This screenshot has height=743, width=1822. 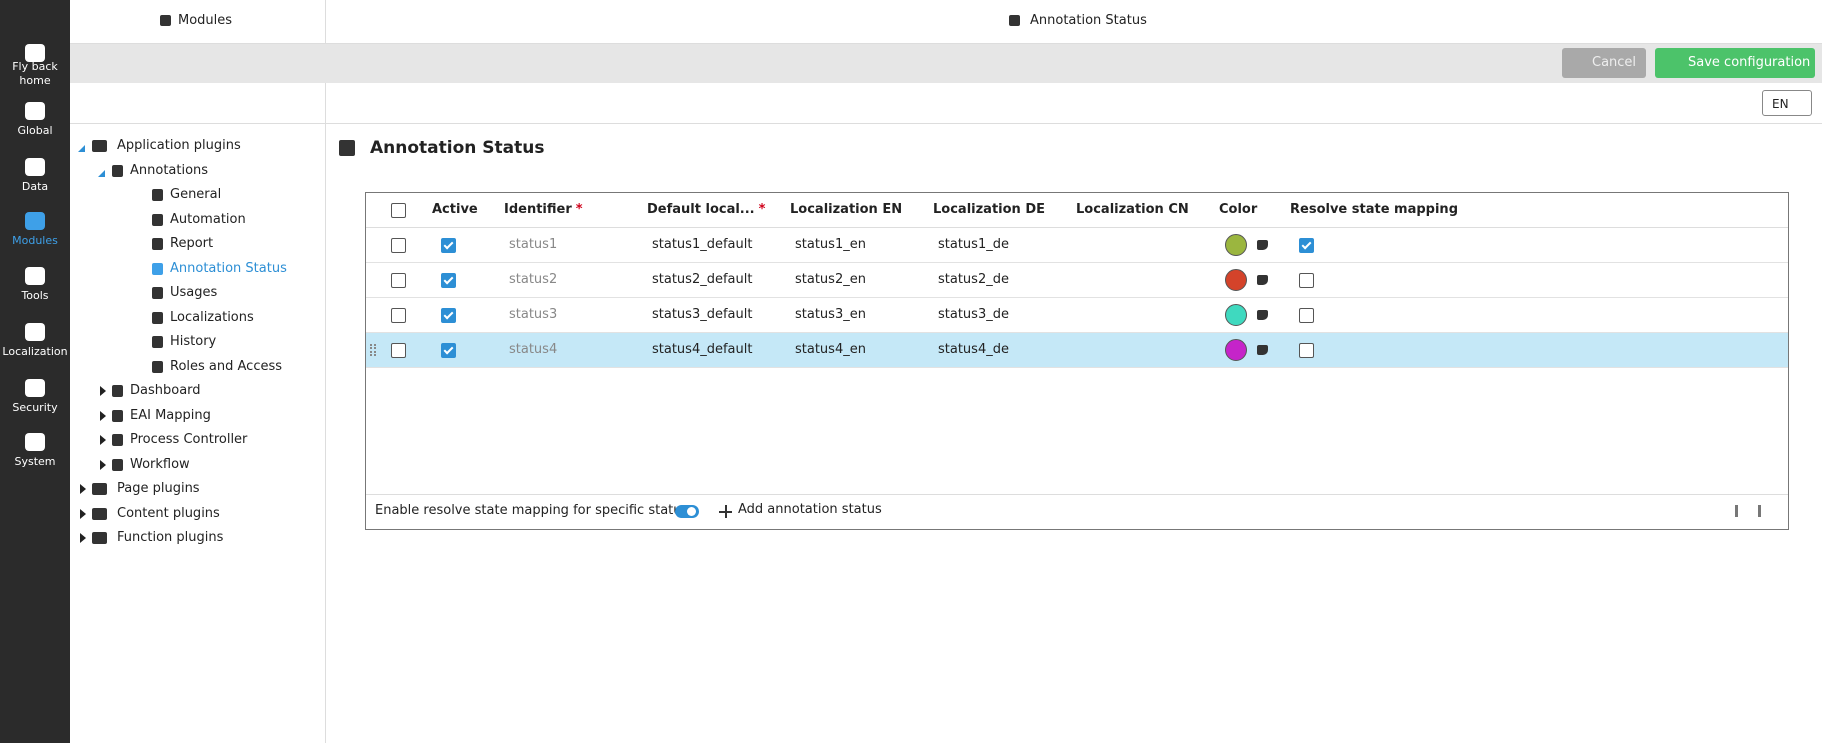 What do you see at coordinates (35, 186) in the screenshot?
I see `sidebar-label: Data` at bounding box center [35, 186].